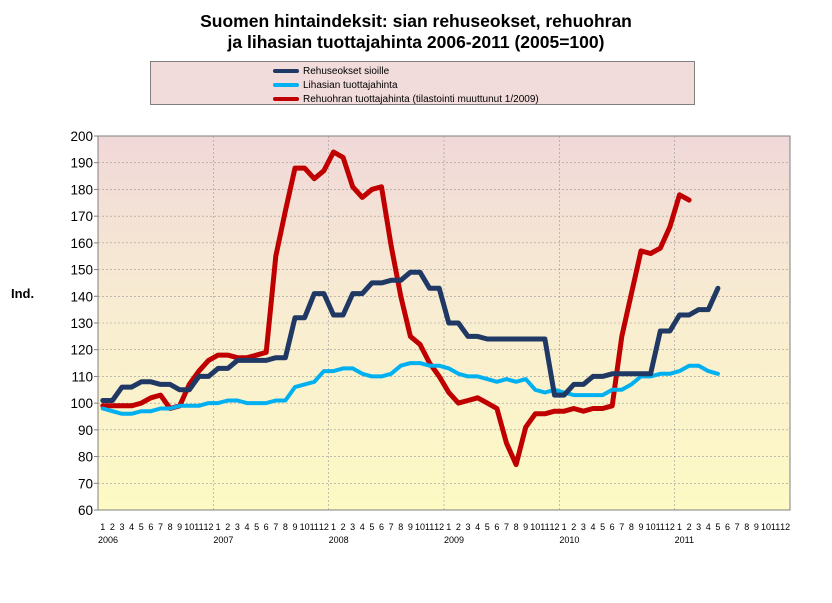 This screenshot has height=603, width=832. I want to click on year-label: 2011, so click(684, 540).